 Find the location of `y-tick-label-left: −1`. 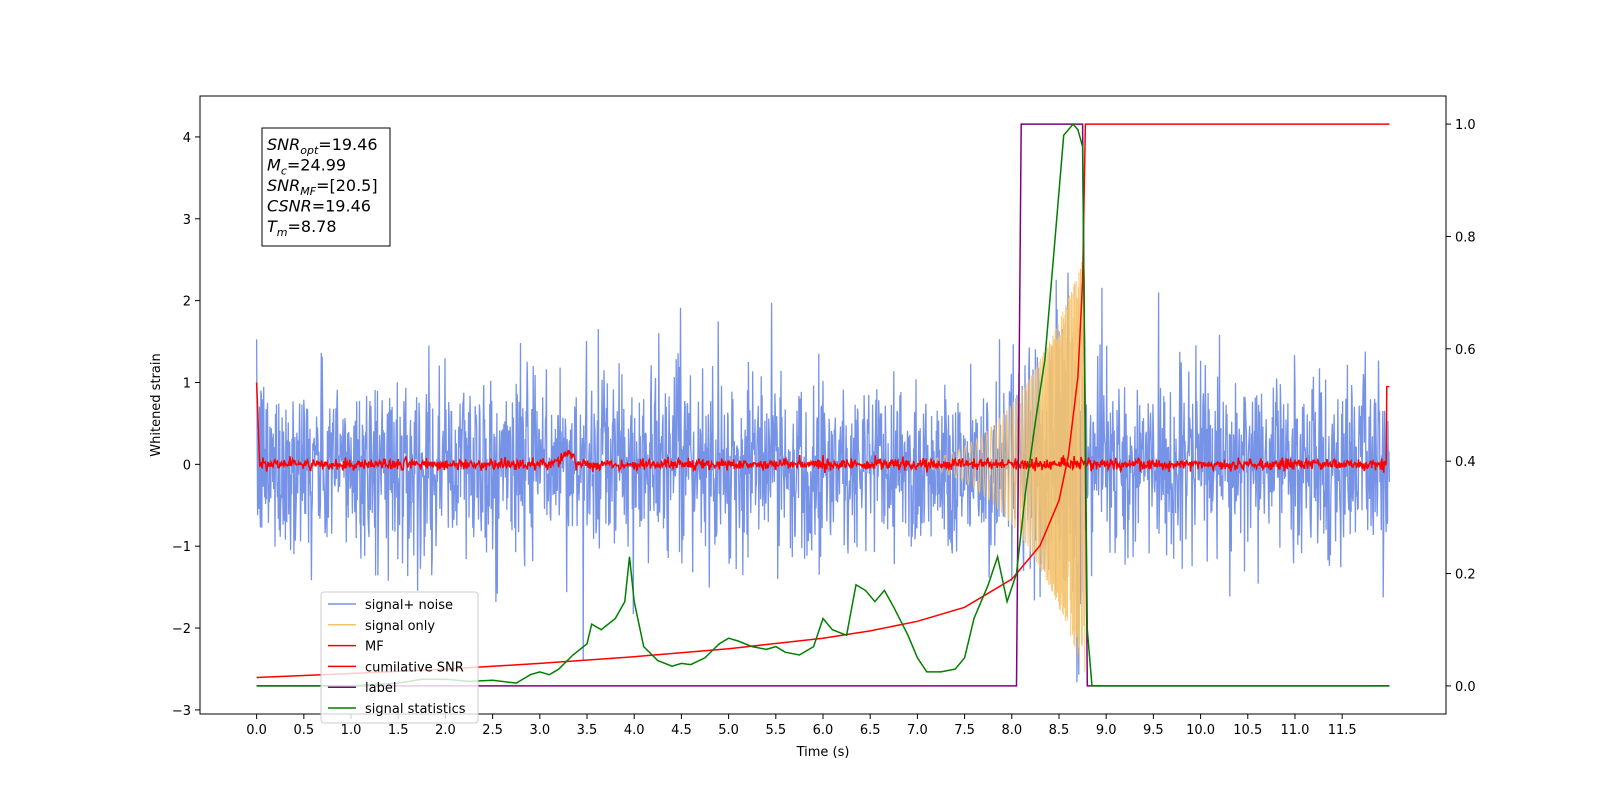

y-tick-label-left: −1 is located at coordinates (181, 547).